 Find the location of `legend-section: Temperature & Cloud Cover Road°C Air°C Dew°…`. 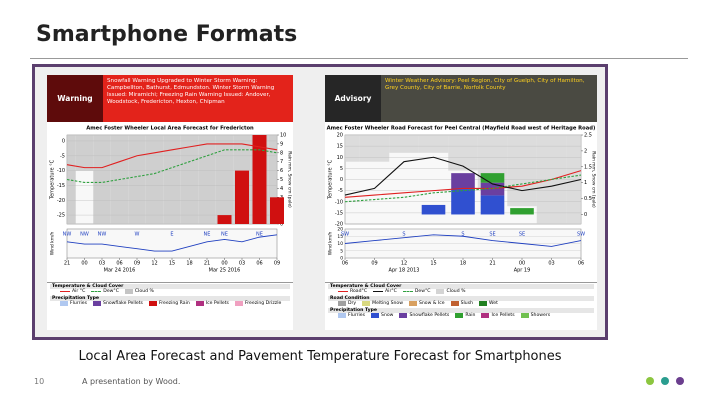

legend-section: Temperature & Cloud Cover Road°C Air°C Dew°… is located at coordinates (461, 289).